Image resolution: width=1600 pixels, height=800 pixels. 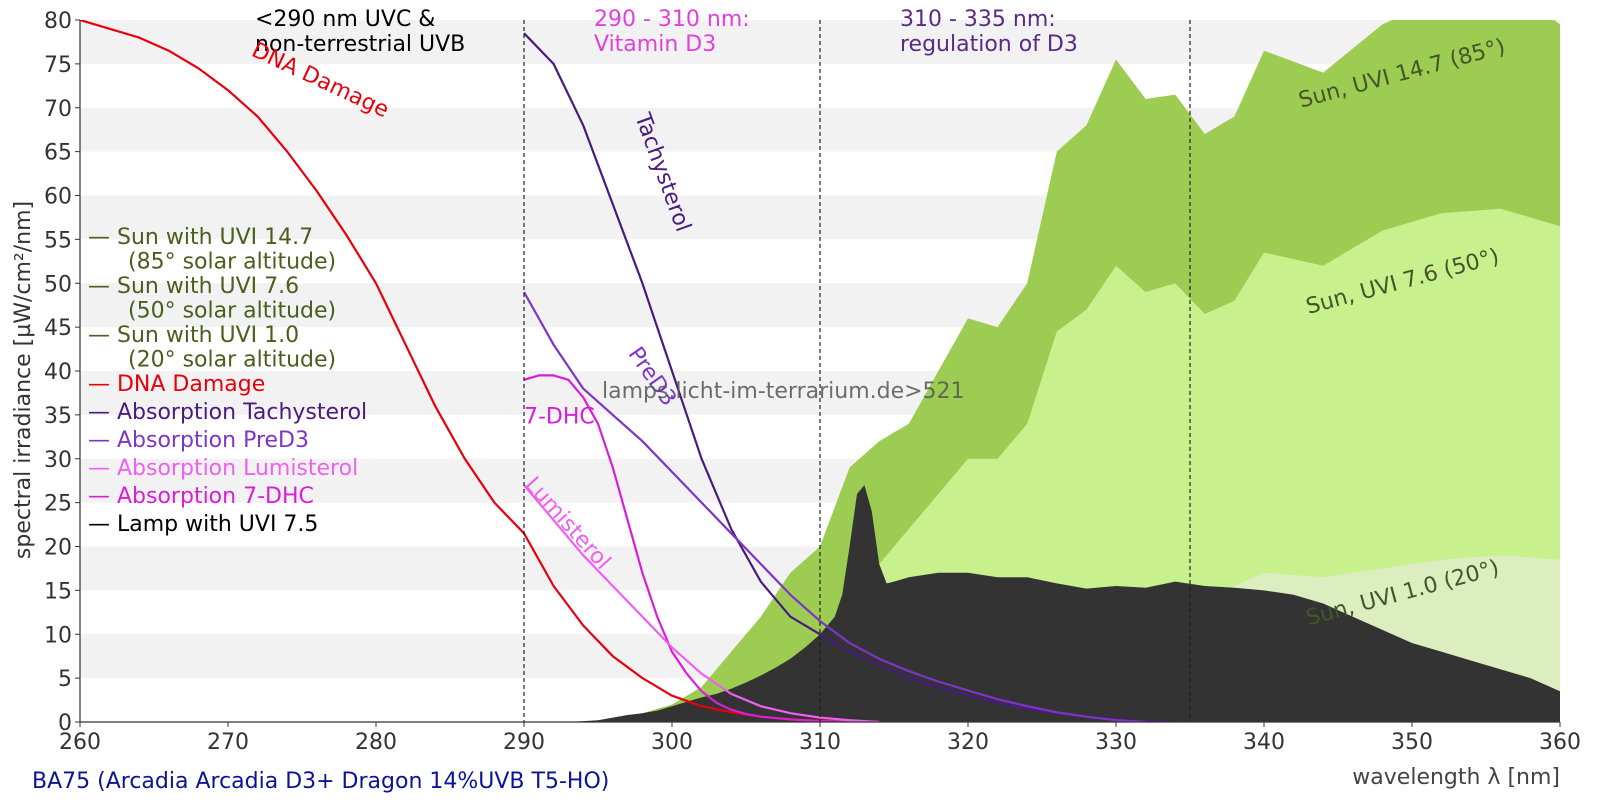 What do you see at coordinates (58, 460) in the screenshot?
I see `y-tick-label: 30` at bounding box center [58, 460].